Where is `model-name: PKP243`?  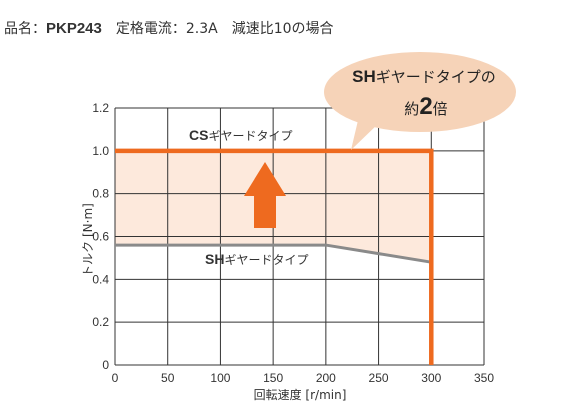 model-name: PKP243 is located at coordinates (74, 28).